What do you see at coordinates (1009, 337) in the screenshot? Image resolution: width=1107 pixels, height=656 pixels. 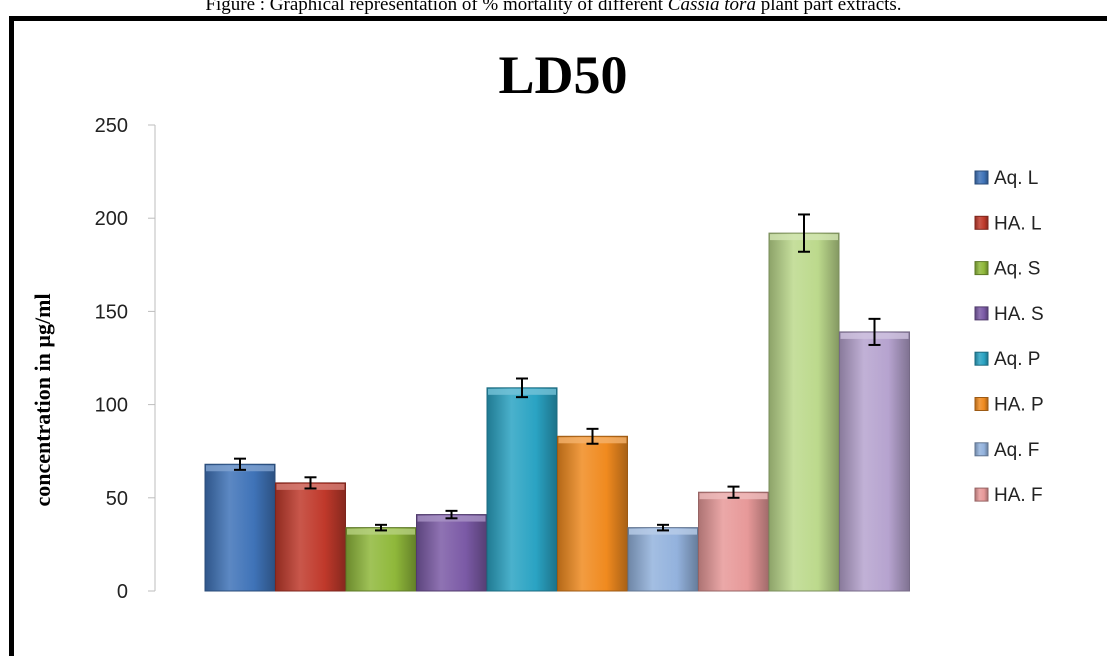 I see `legend: Aq. L HA. L Aq. S HA. S Aq. P HA. P Aq. F HA. F` at bounding box center [1009, 337].